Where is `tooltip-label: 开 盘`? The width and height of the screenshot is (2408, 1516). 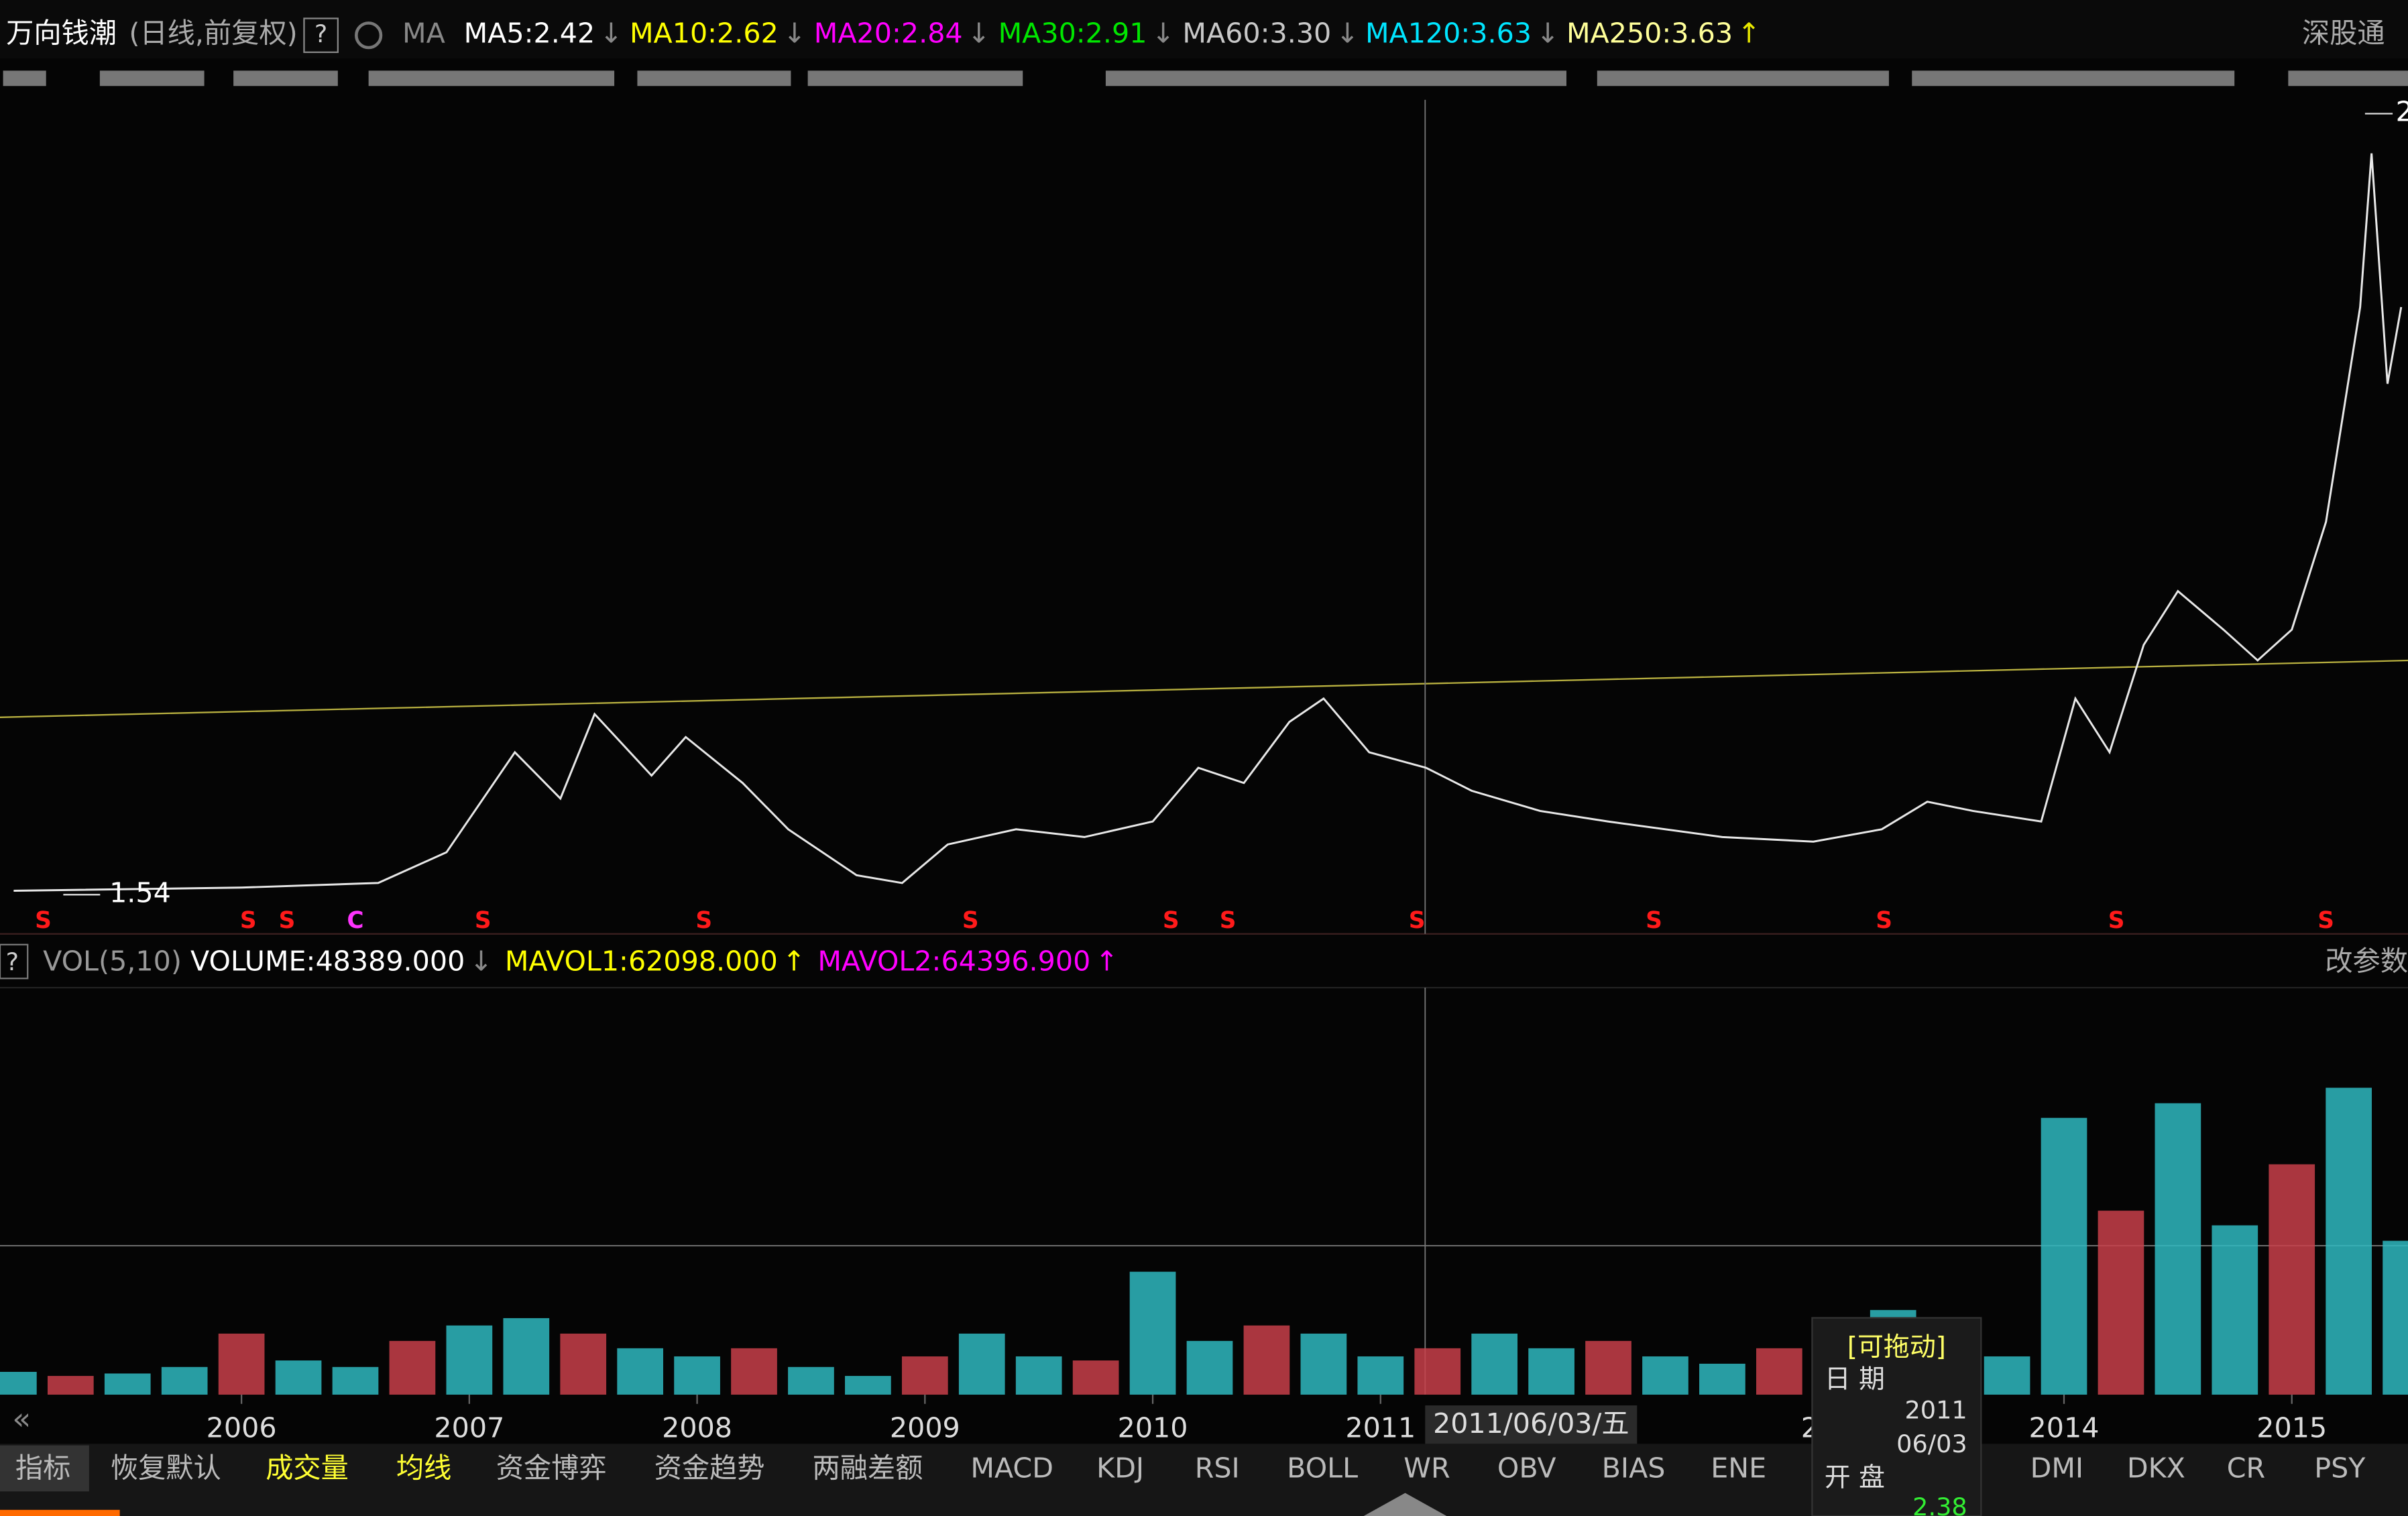
tooltip-label: 开 盘 is located at coordinates (1855, 1478).